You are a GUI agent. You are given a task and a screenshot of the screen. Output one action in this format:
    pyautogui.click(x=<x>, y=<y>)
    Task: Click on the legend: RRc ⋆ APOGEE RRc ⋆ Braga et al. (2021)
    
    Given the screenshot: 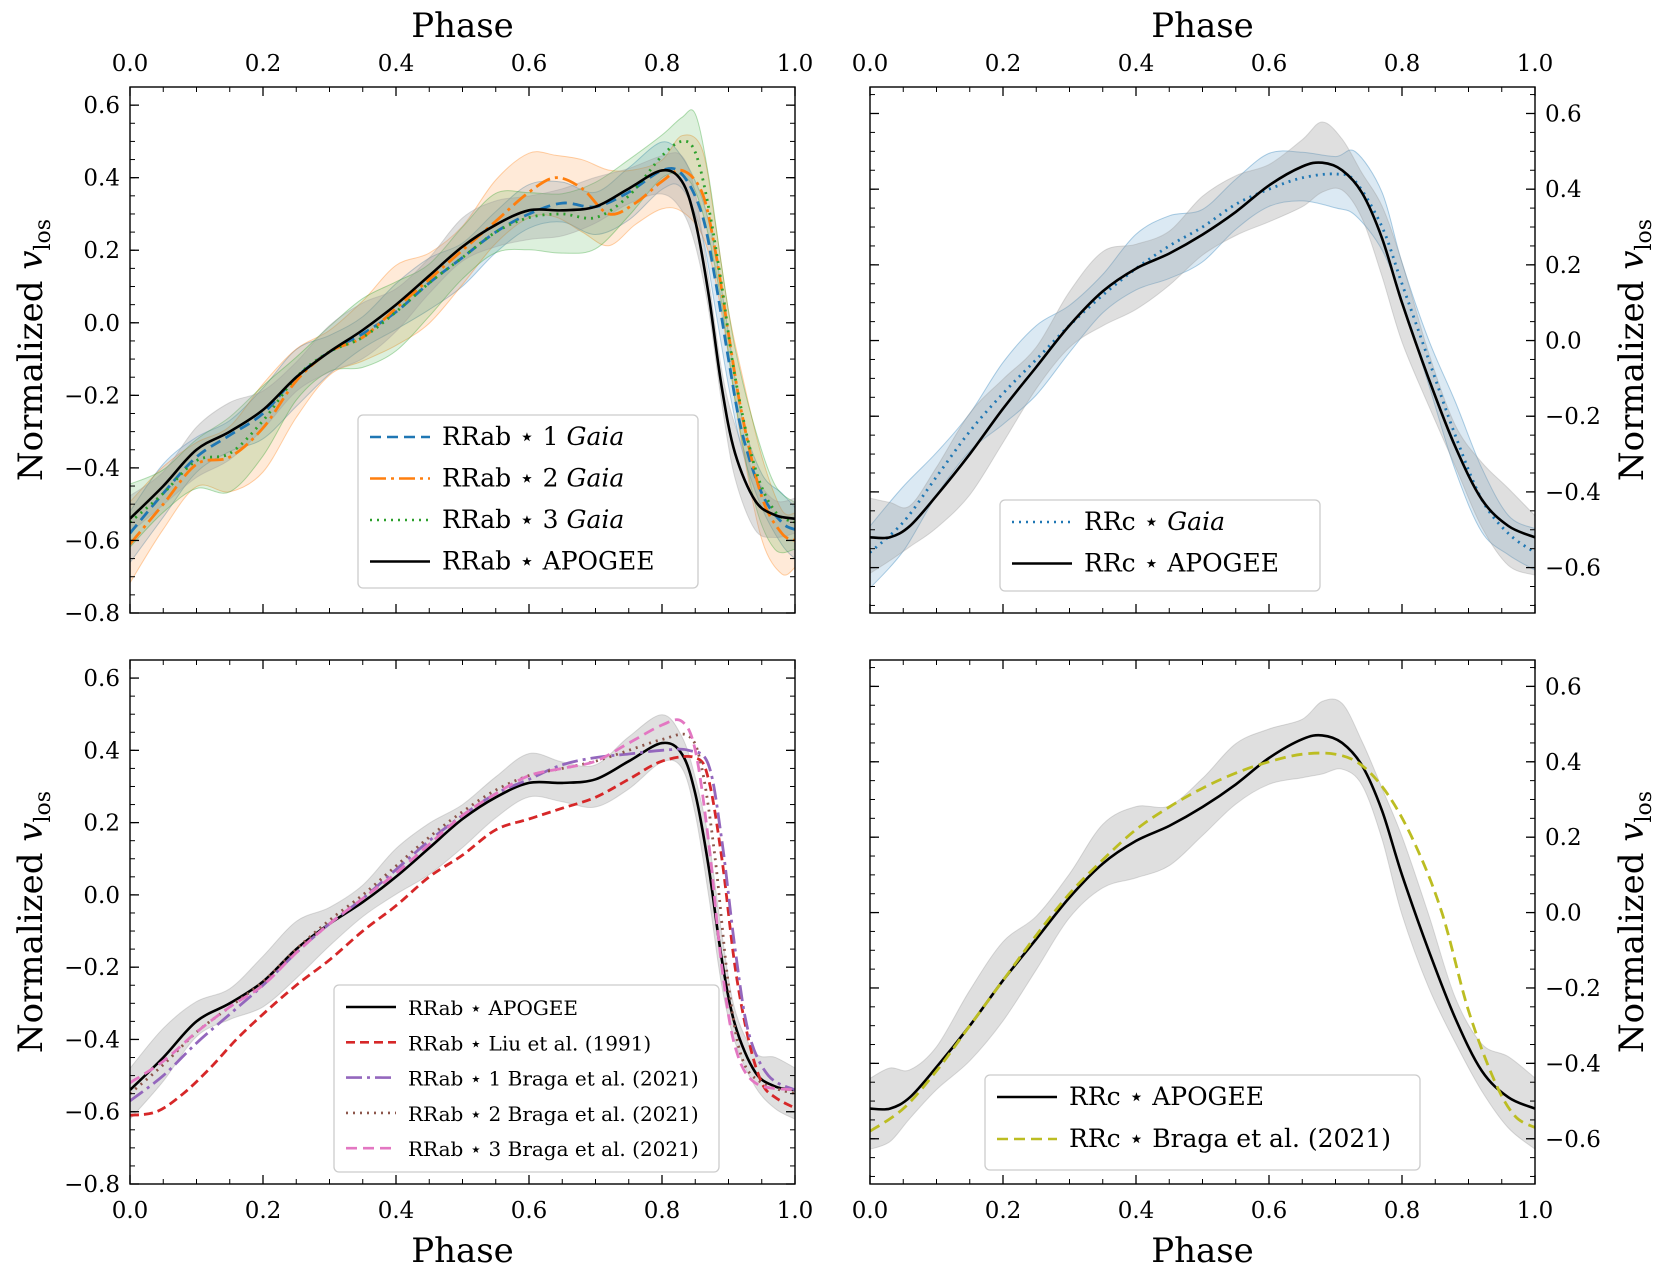 What is the action you would take?
    pyautogui.click(x=1202, y=1122)
    